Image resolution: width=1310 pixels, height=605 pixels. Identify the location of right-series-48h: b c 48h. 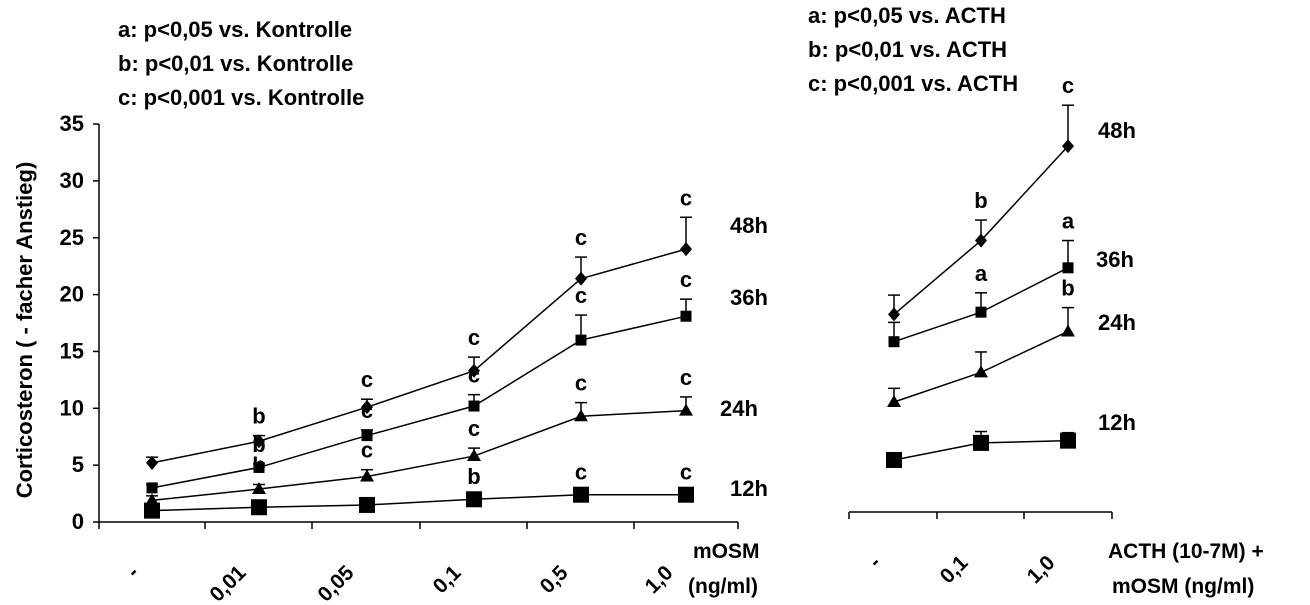
(1012, 197).